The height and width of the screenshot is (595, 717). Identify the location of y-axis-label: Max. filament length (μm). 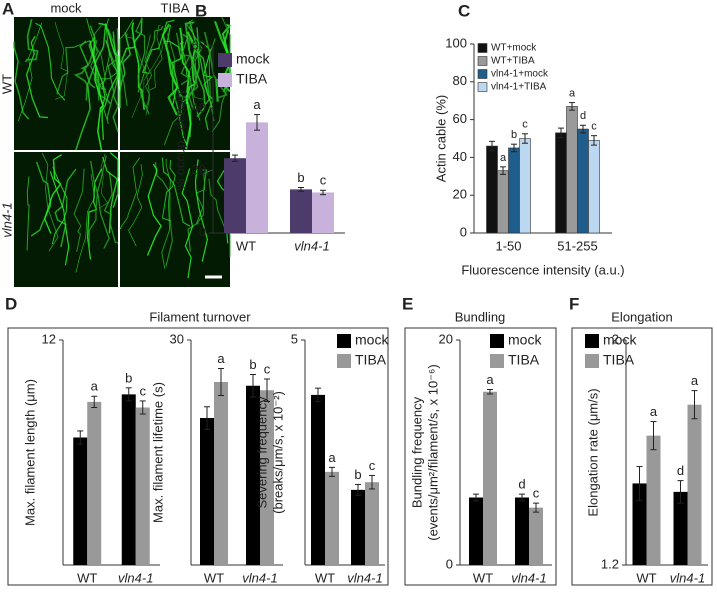
(29, 452).